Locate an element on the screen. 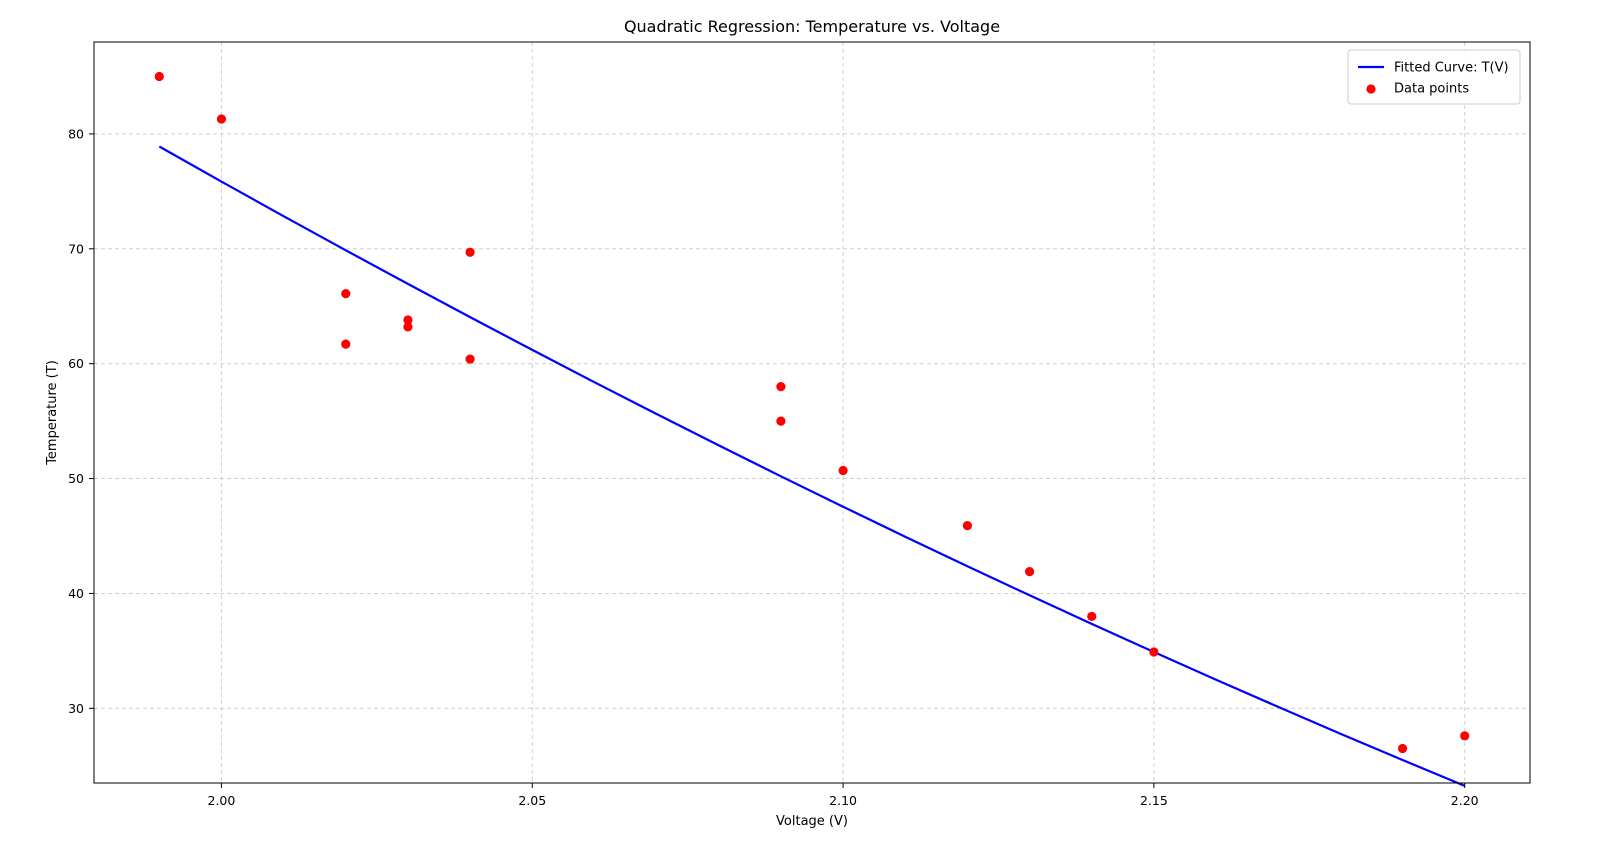  x-axis-label: Voltage (V) is located at coordinates (812, 821).